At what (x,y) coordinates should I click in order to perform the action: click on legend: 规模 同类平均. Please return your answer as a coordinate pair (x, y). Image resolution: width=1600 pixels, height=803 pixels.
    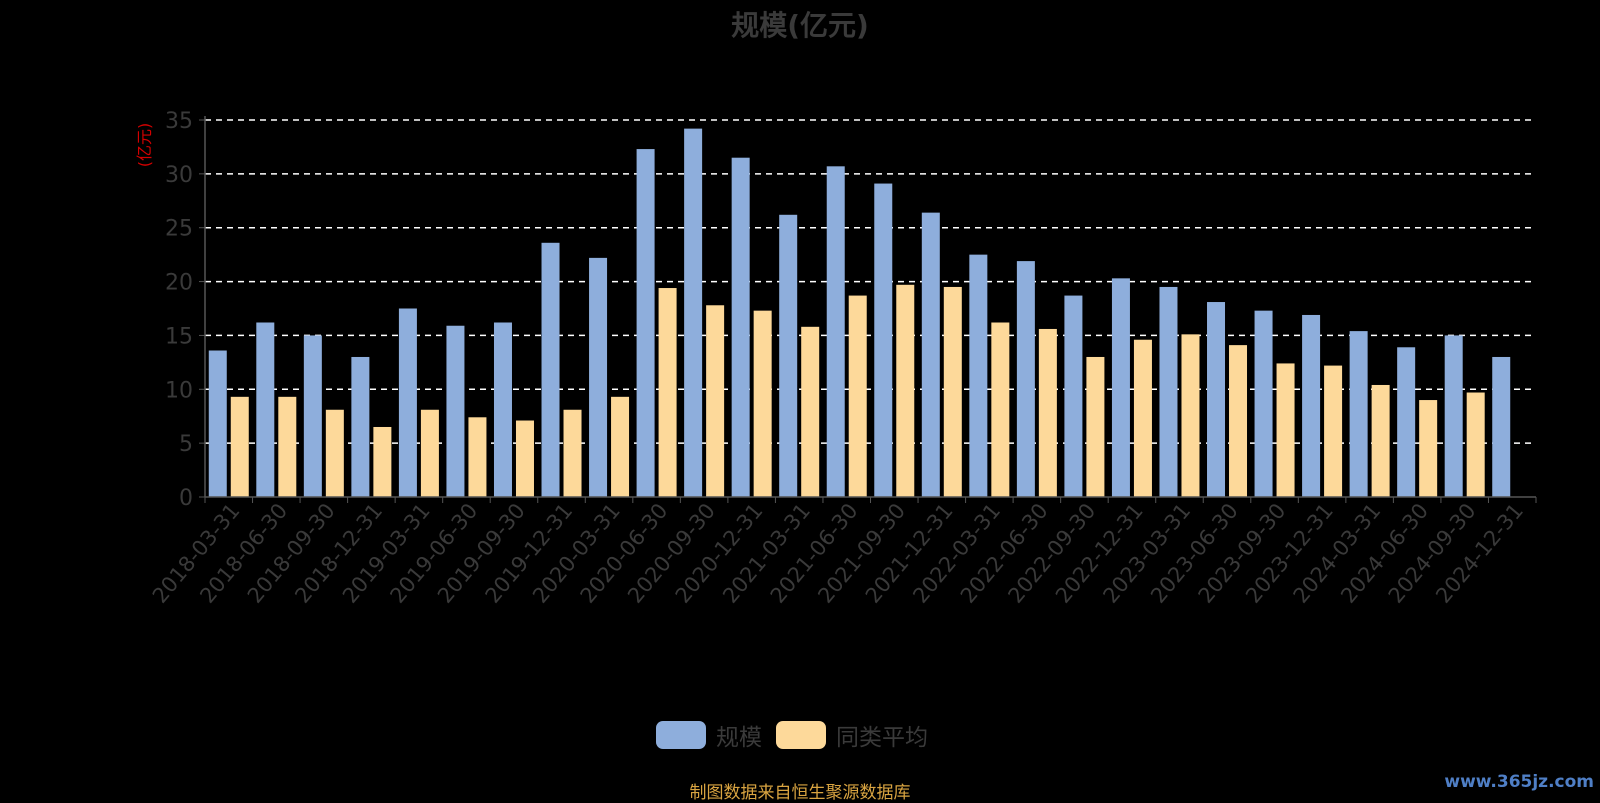
    Looking at the image, I should click on (799, 735).